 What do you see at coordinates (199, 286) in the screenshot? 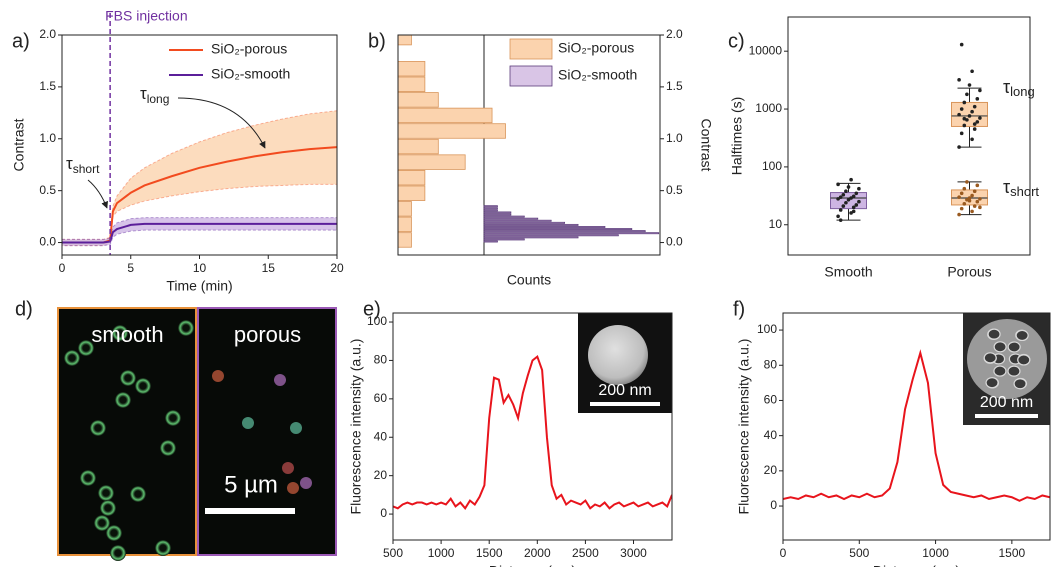
I see `x-axis-label: Time (min)` at bounding box center [199, 286].